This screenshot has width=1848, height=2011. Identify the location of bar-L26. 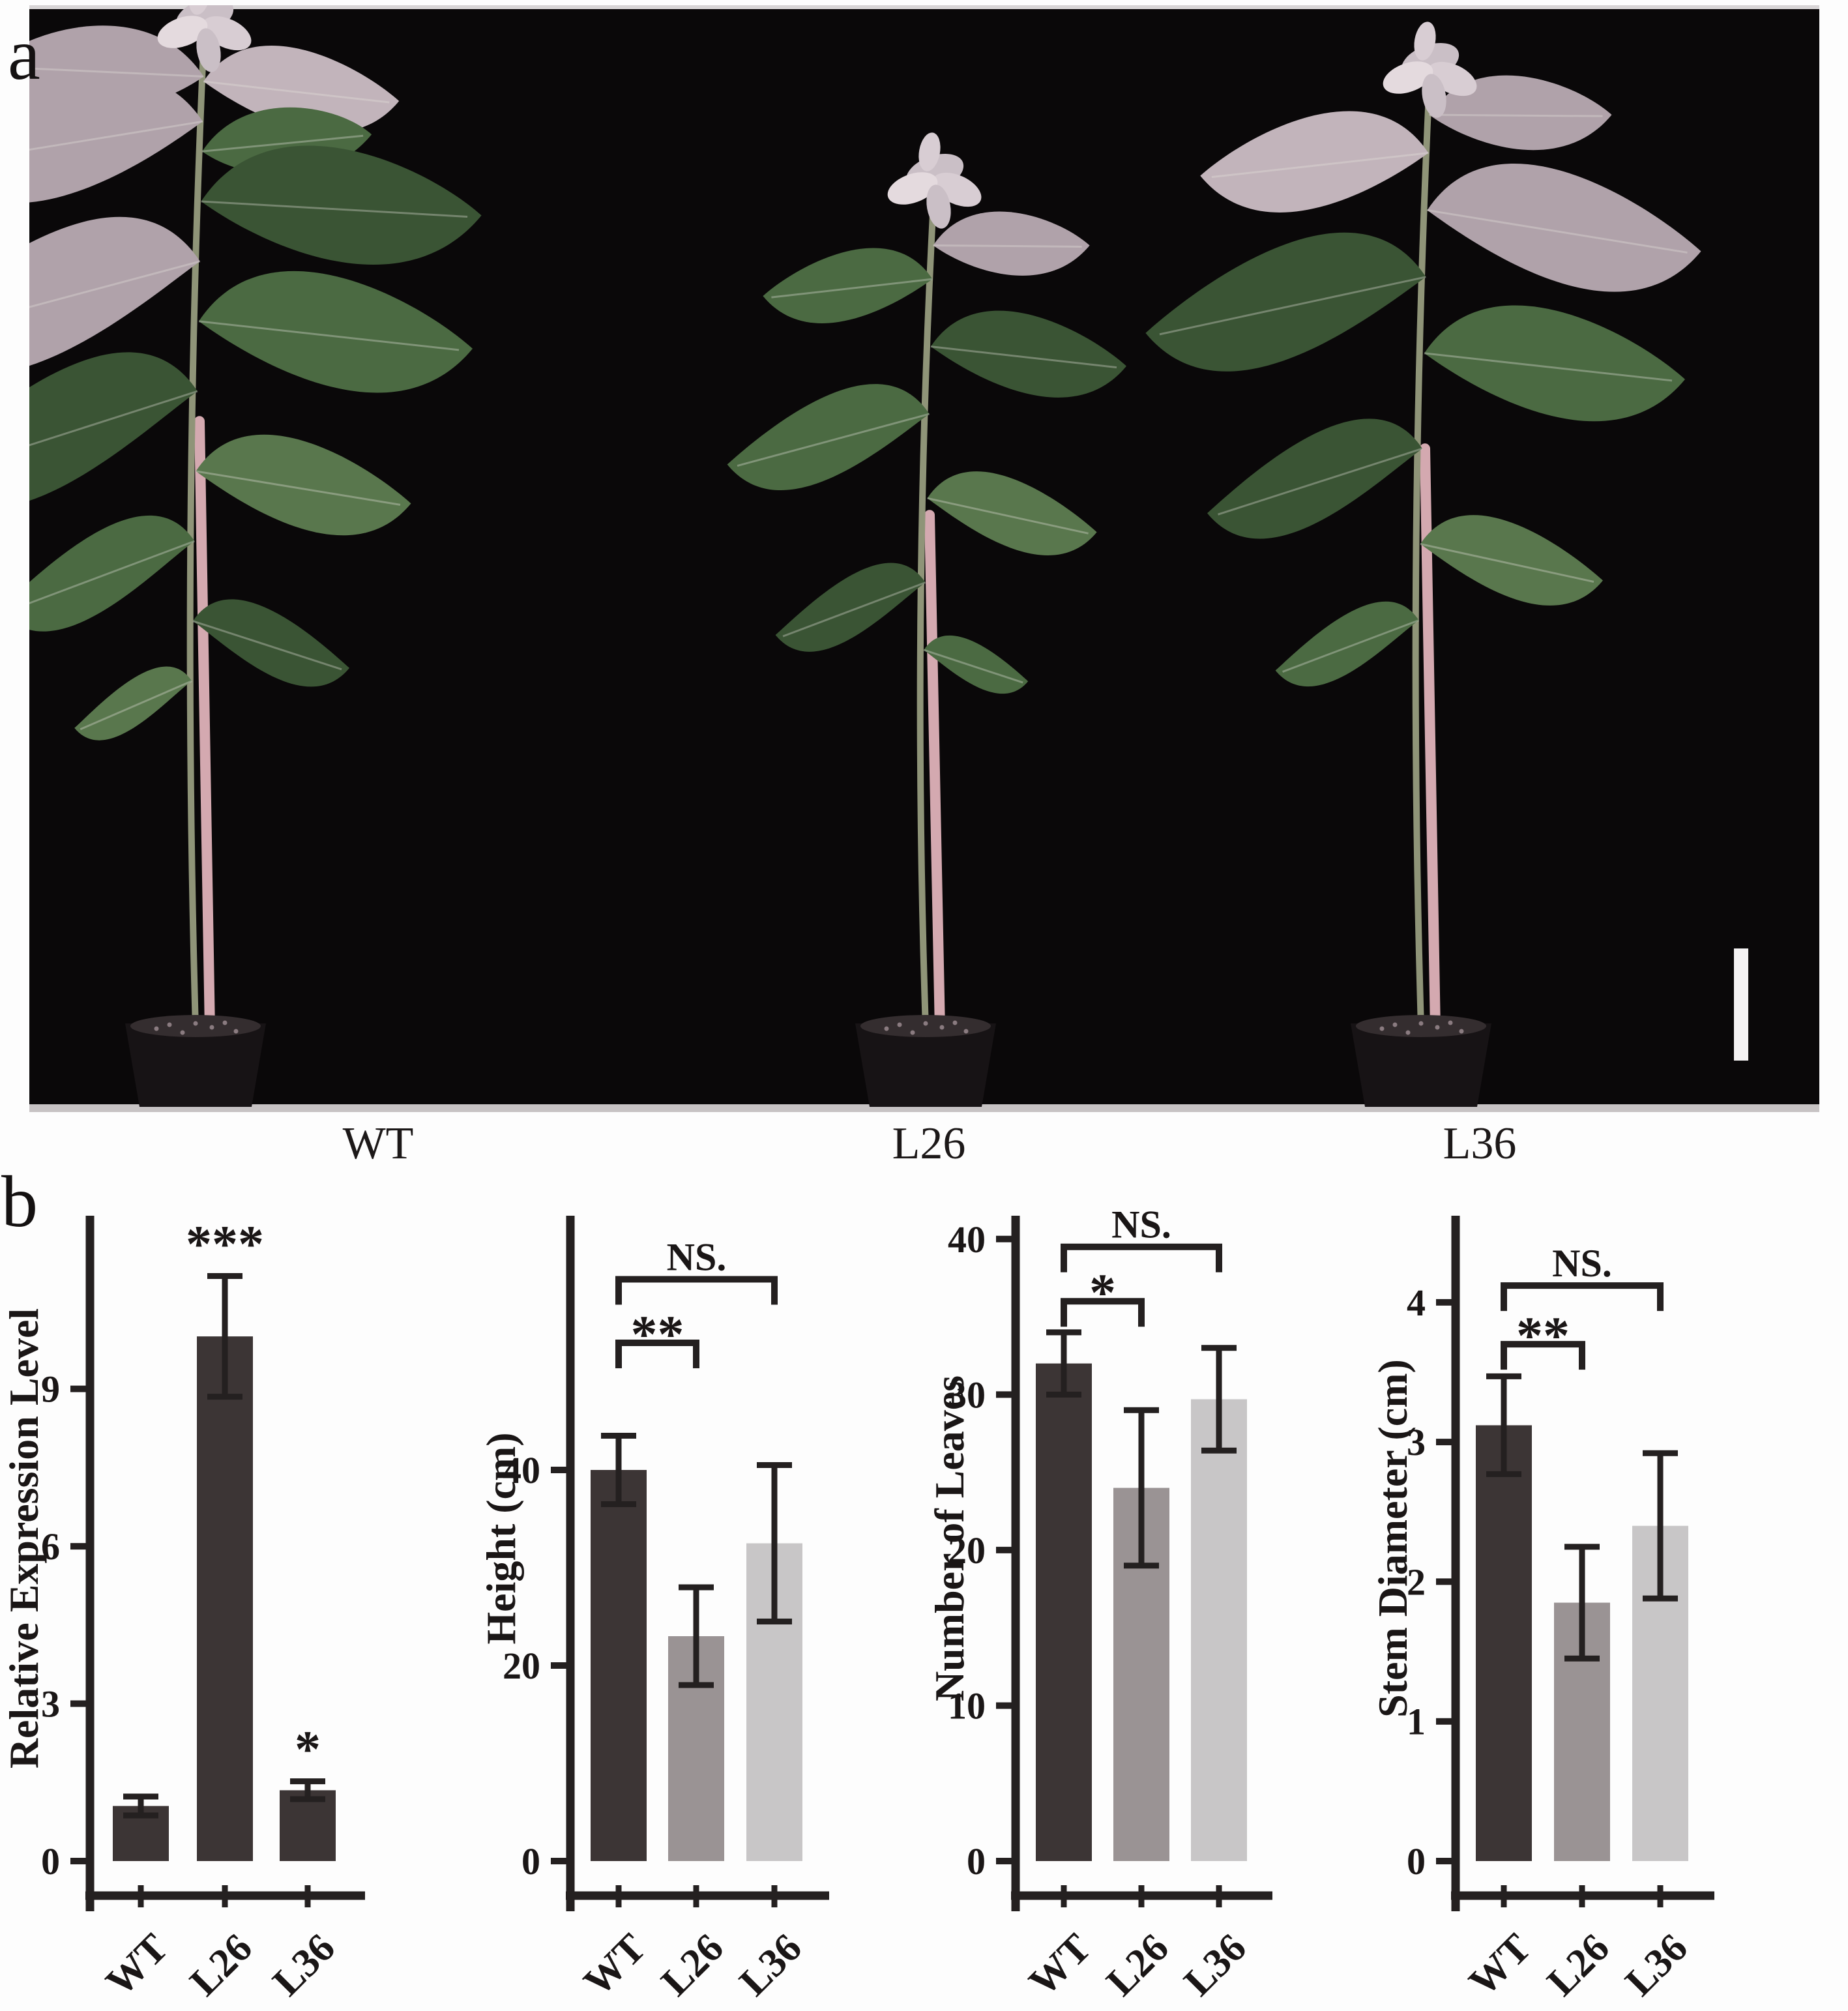
(225, 1598).